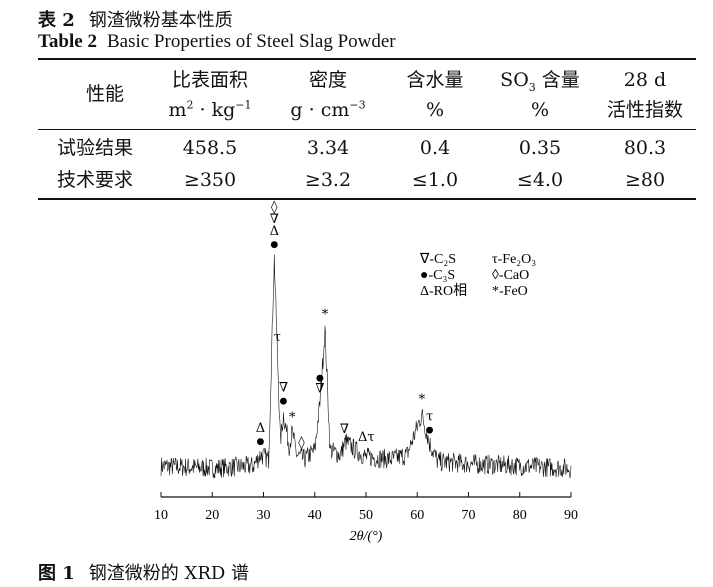 This screenshot has width=713, height=587. Describe the element at coordinates (435, 180) in the screenshot. I see `cell-req-water: ≤1.0` at that location.